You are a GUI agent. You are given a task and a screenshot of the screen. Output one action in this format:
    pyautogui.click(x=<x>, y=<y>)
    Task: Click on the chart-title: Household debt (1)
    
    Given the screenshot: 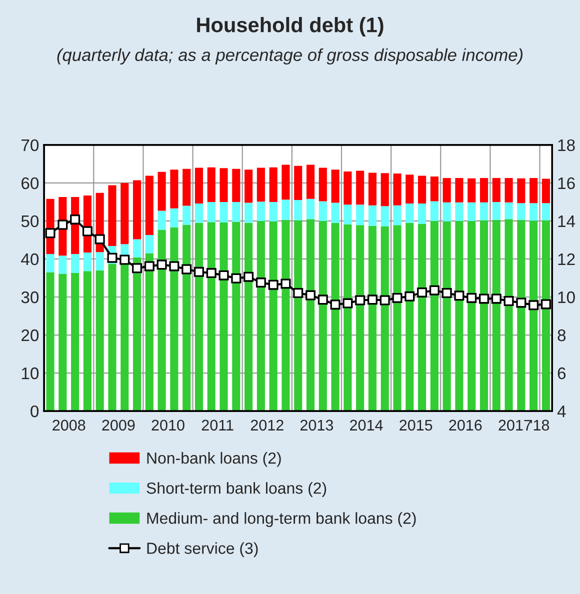 What is the action you would take?
    pyautogui.click(x=290, y=26)
    